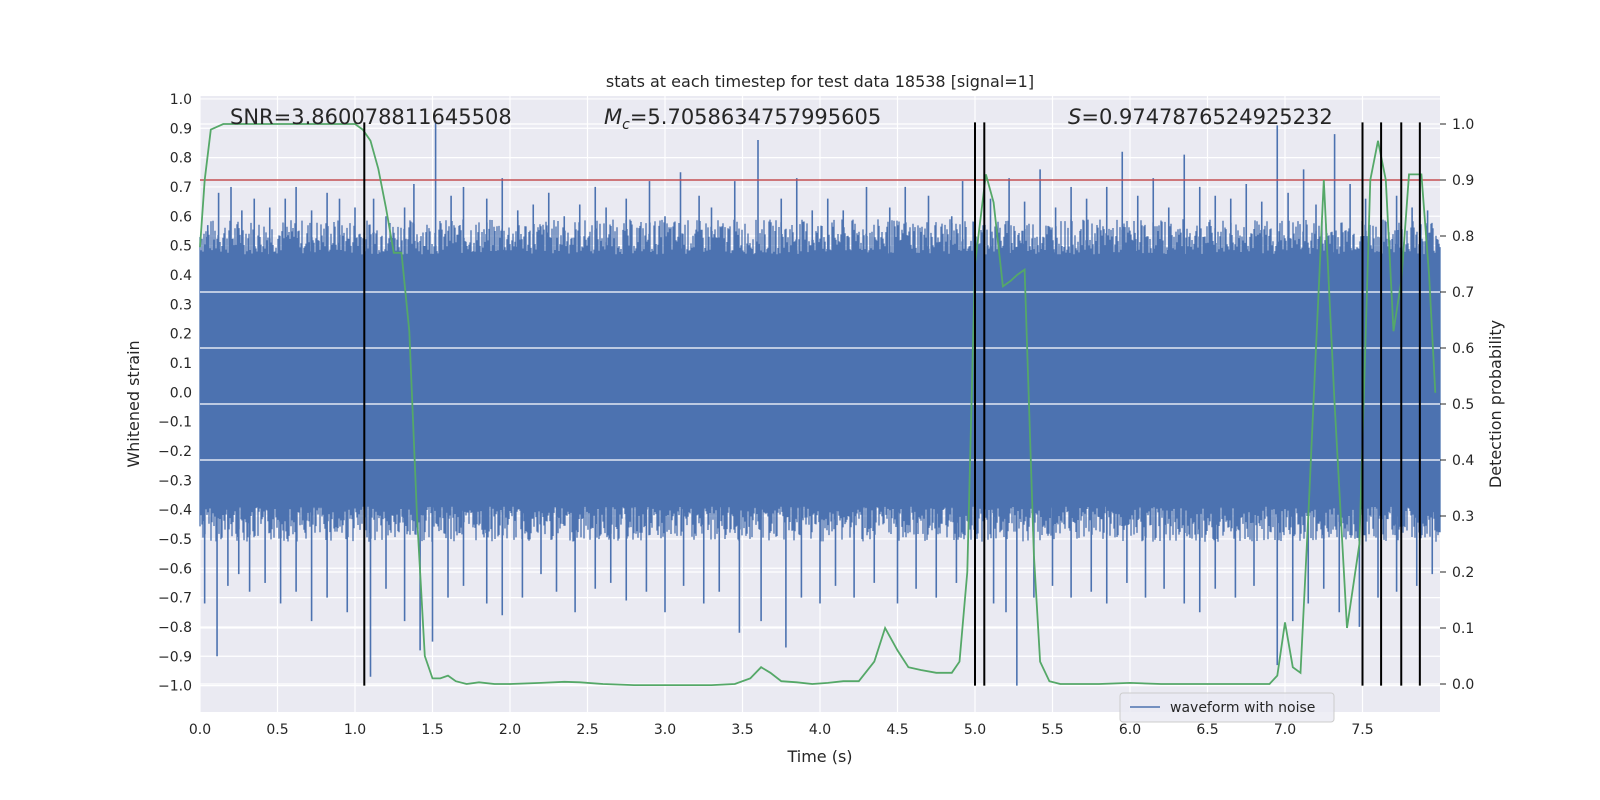 The height and width of the screenshot is (800, 1600). I want to click on x-tick-label: 0.5, so click(277, 730).